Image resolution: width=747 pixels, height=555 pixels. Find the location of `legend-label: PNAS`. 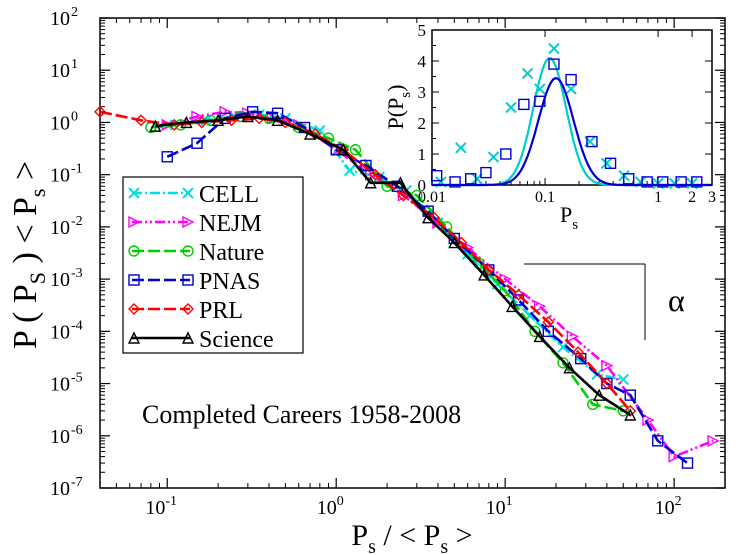

legend-label: PNAS is located at coordinates (229, 282).